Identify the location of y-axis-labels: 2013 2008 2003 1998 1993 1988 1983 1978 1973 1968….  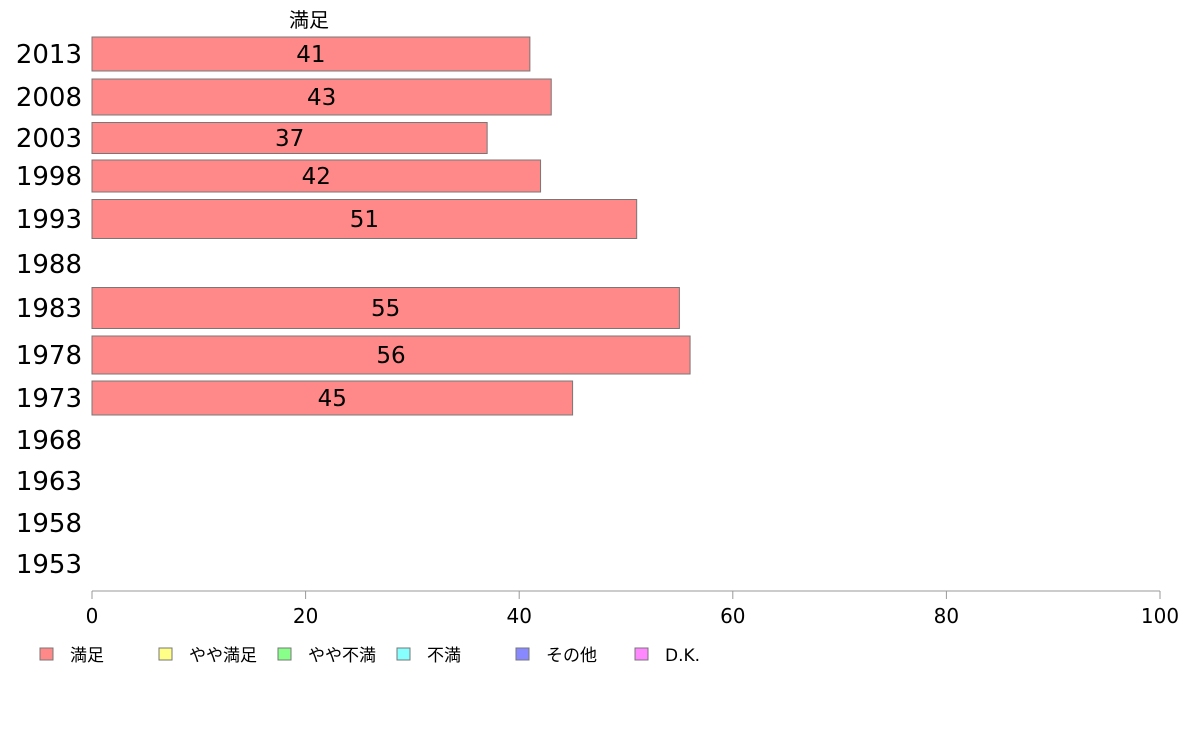
(49, 310).